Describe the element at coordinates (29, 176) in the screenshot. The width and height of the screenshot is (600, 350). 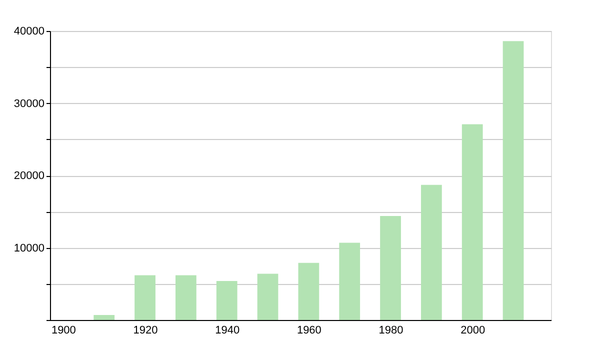
I see `y-tick-label: 20000` at that location.